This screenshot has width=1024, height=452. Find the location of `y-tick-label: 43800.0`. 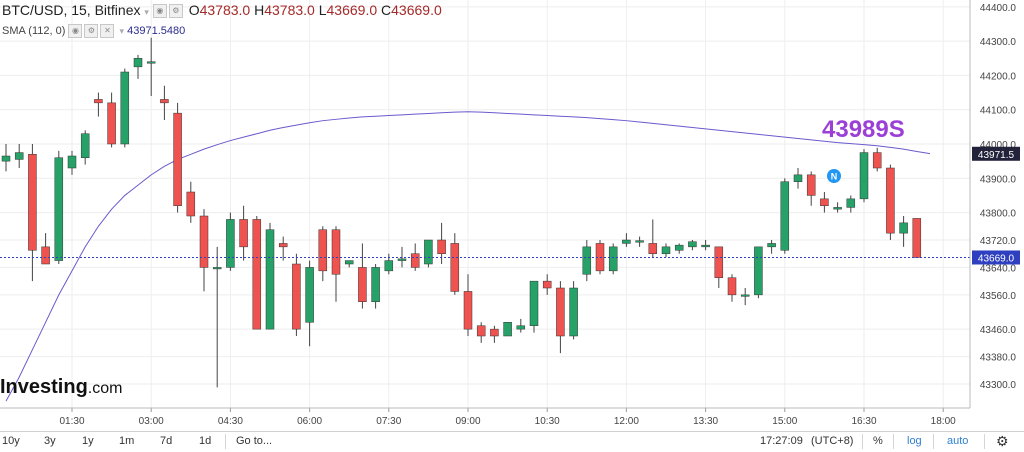

y-tick-label: 43800.0 is located at coordinates (998, 214).